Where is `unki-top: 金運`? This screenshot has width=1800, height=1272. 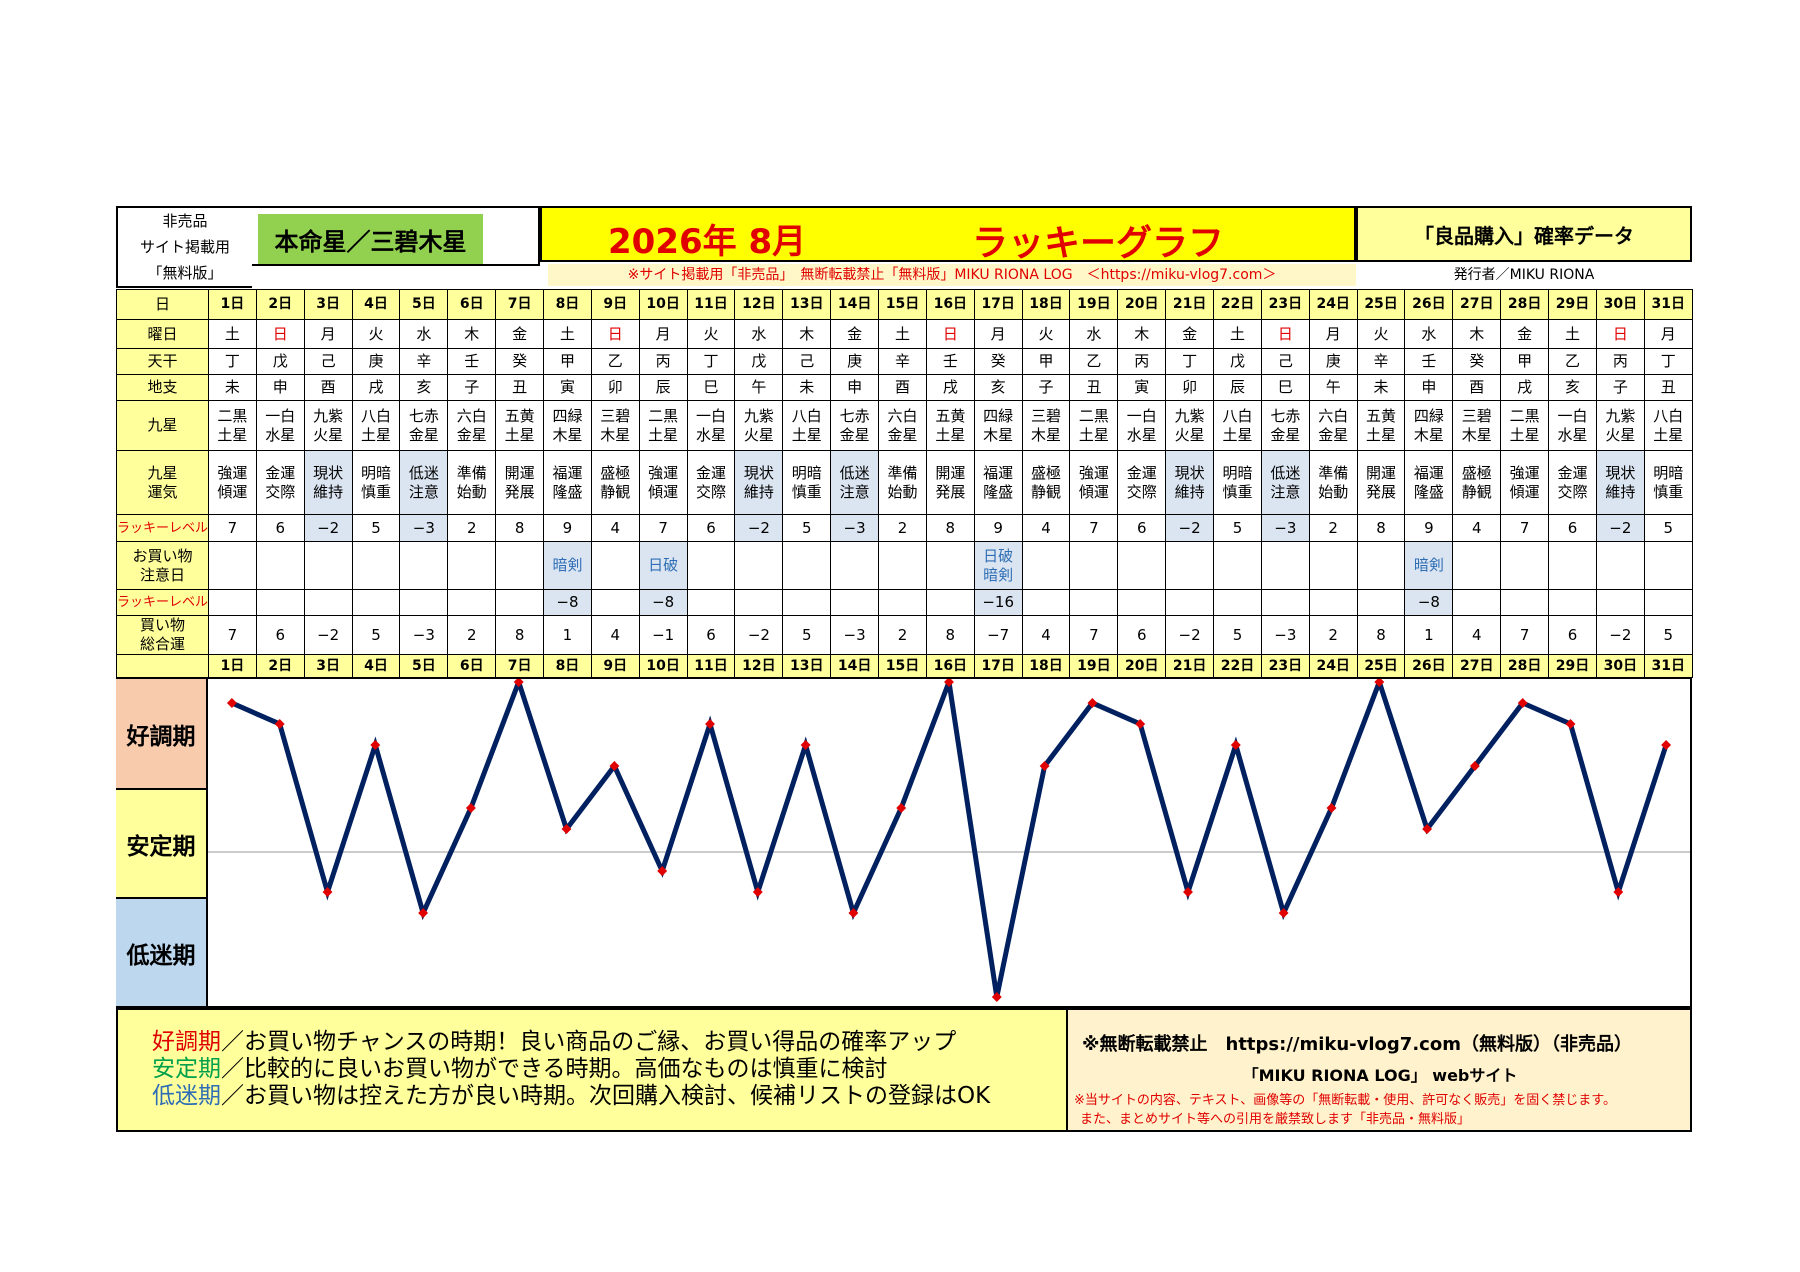
unki-top: 金運 is located at coordinates (1572, 472).